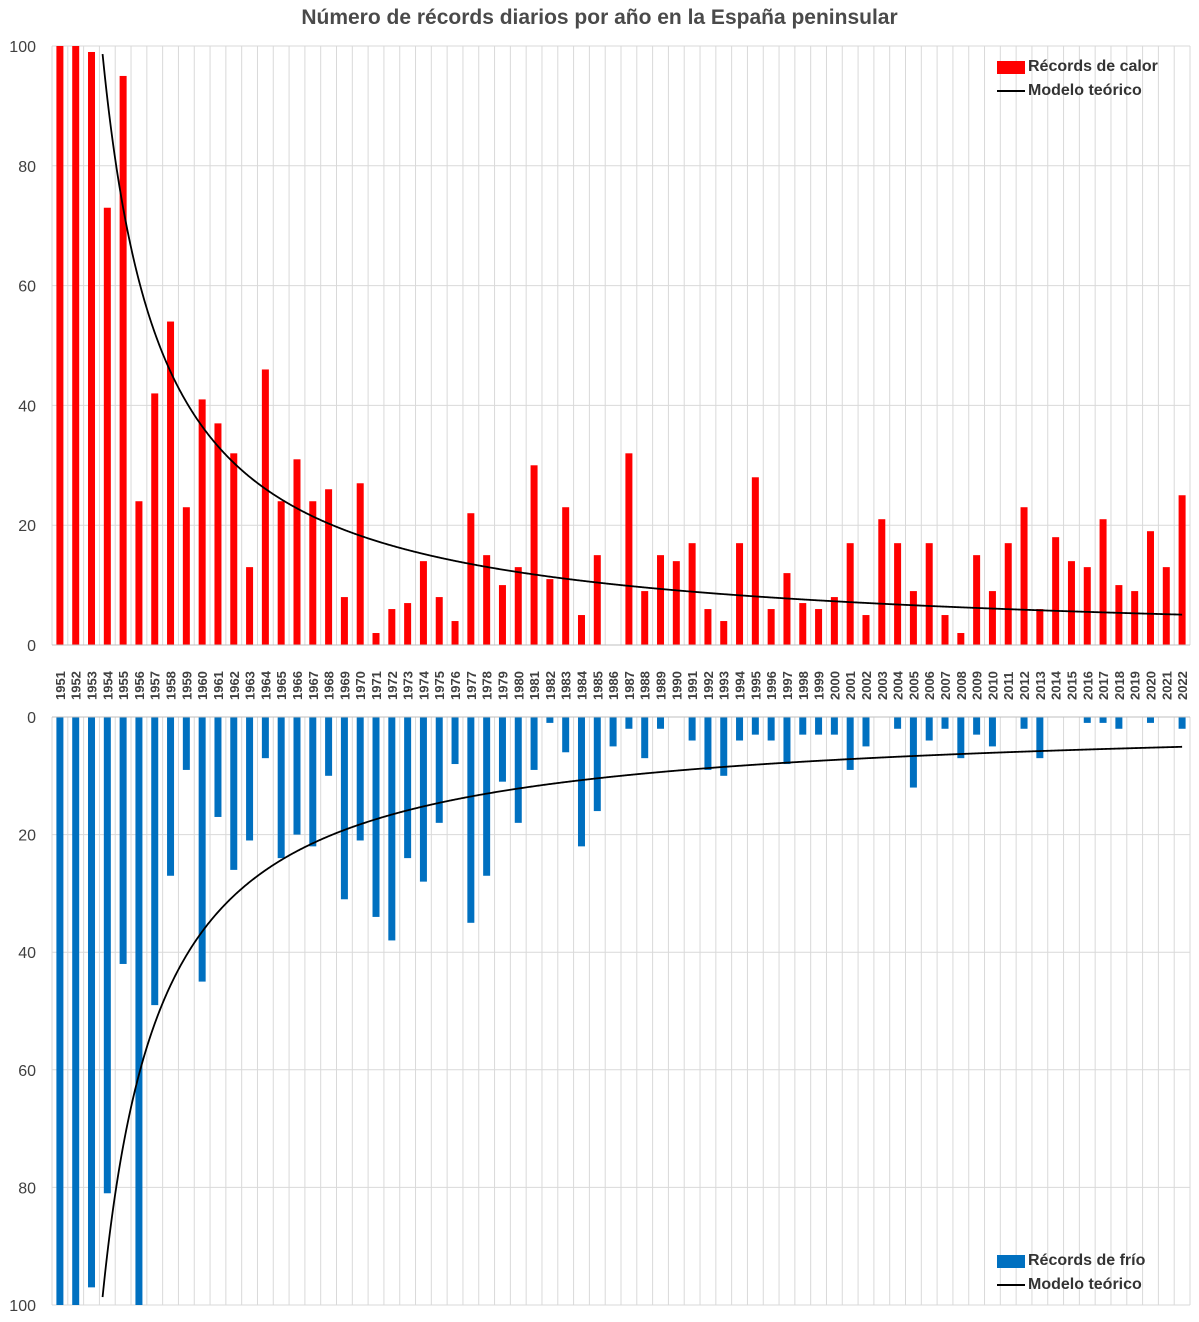 Image resolution: width=1199 pixels, height=1322 pixels. Describe the element at coordinates (898, 685) in the screenshot. I see `x-tick-label: 2004` at that location.